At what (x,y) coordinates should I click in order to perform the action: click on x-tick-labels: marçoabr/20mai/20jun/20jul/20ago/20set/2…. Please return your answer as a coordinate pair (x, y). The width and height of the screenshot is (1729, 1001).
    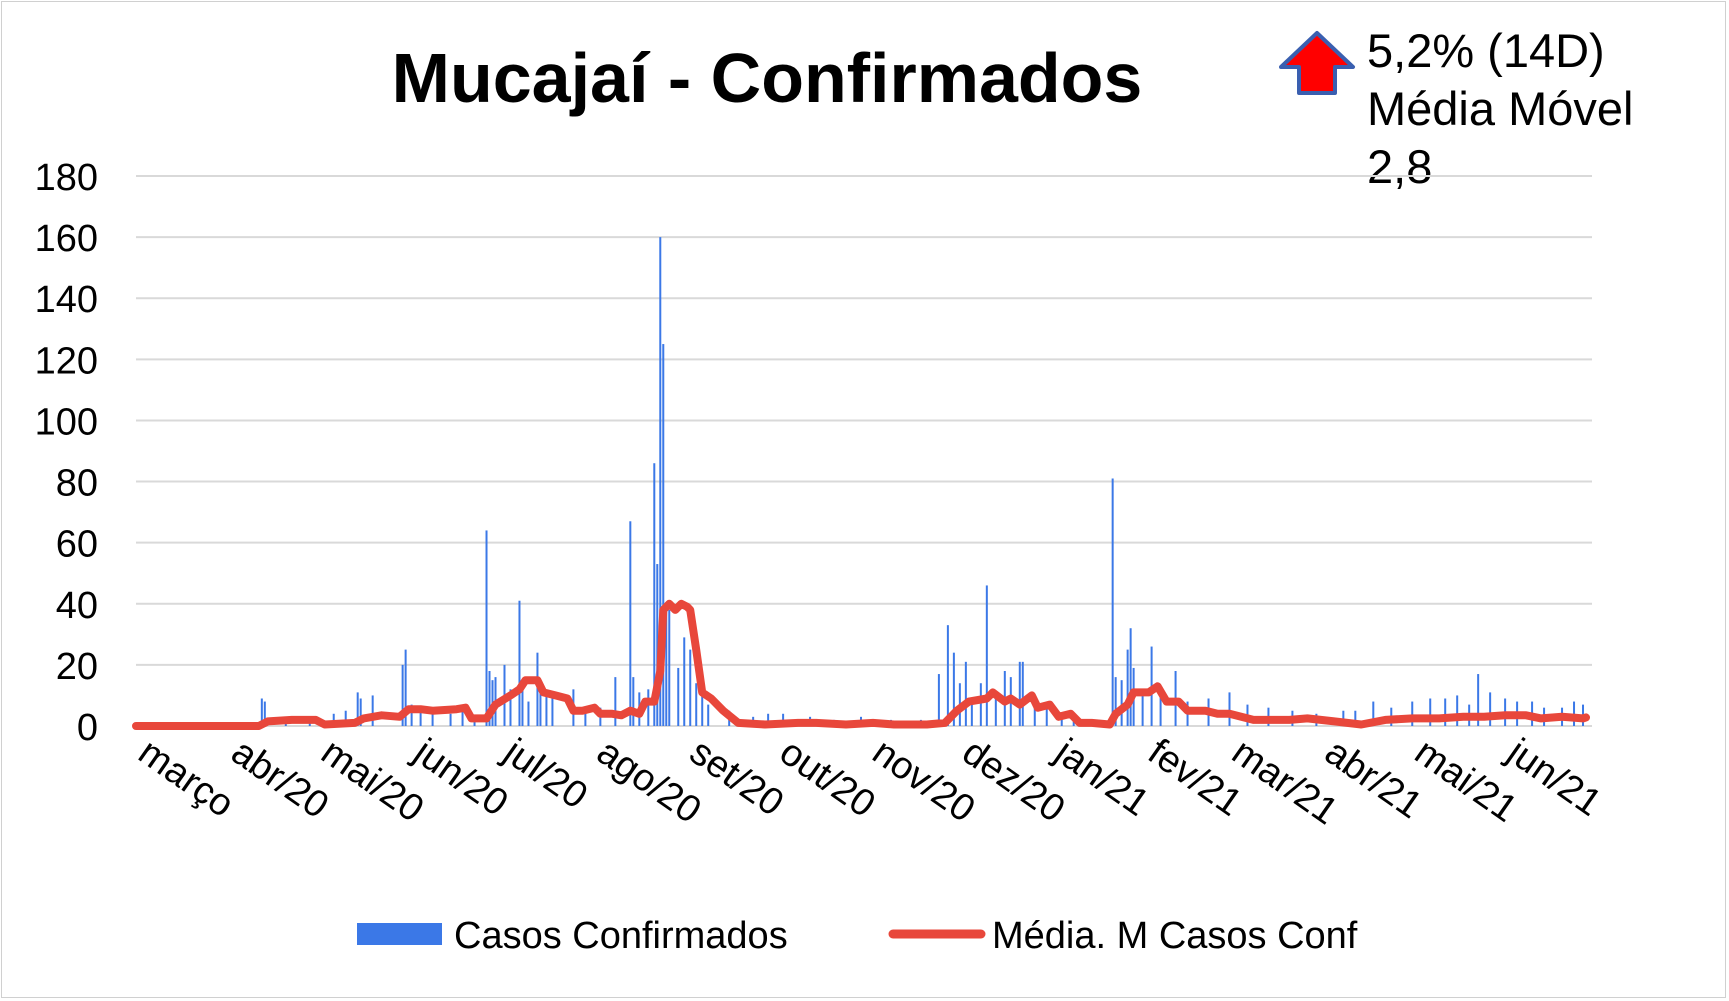
    Looking at the image, I should click on (870, 781).